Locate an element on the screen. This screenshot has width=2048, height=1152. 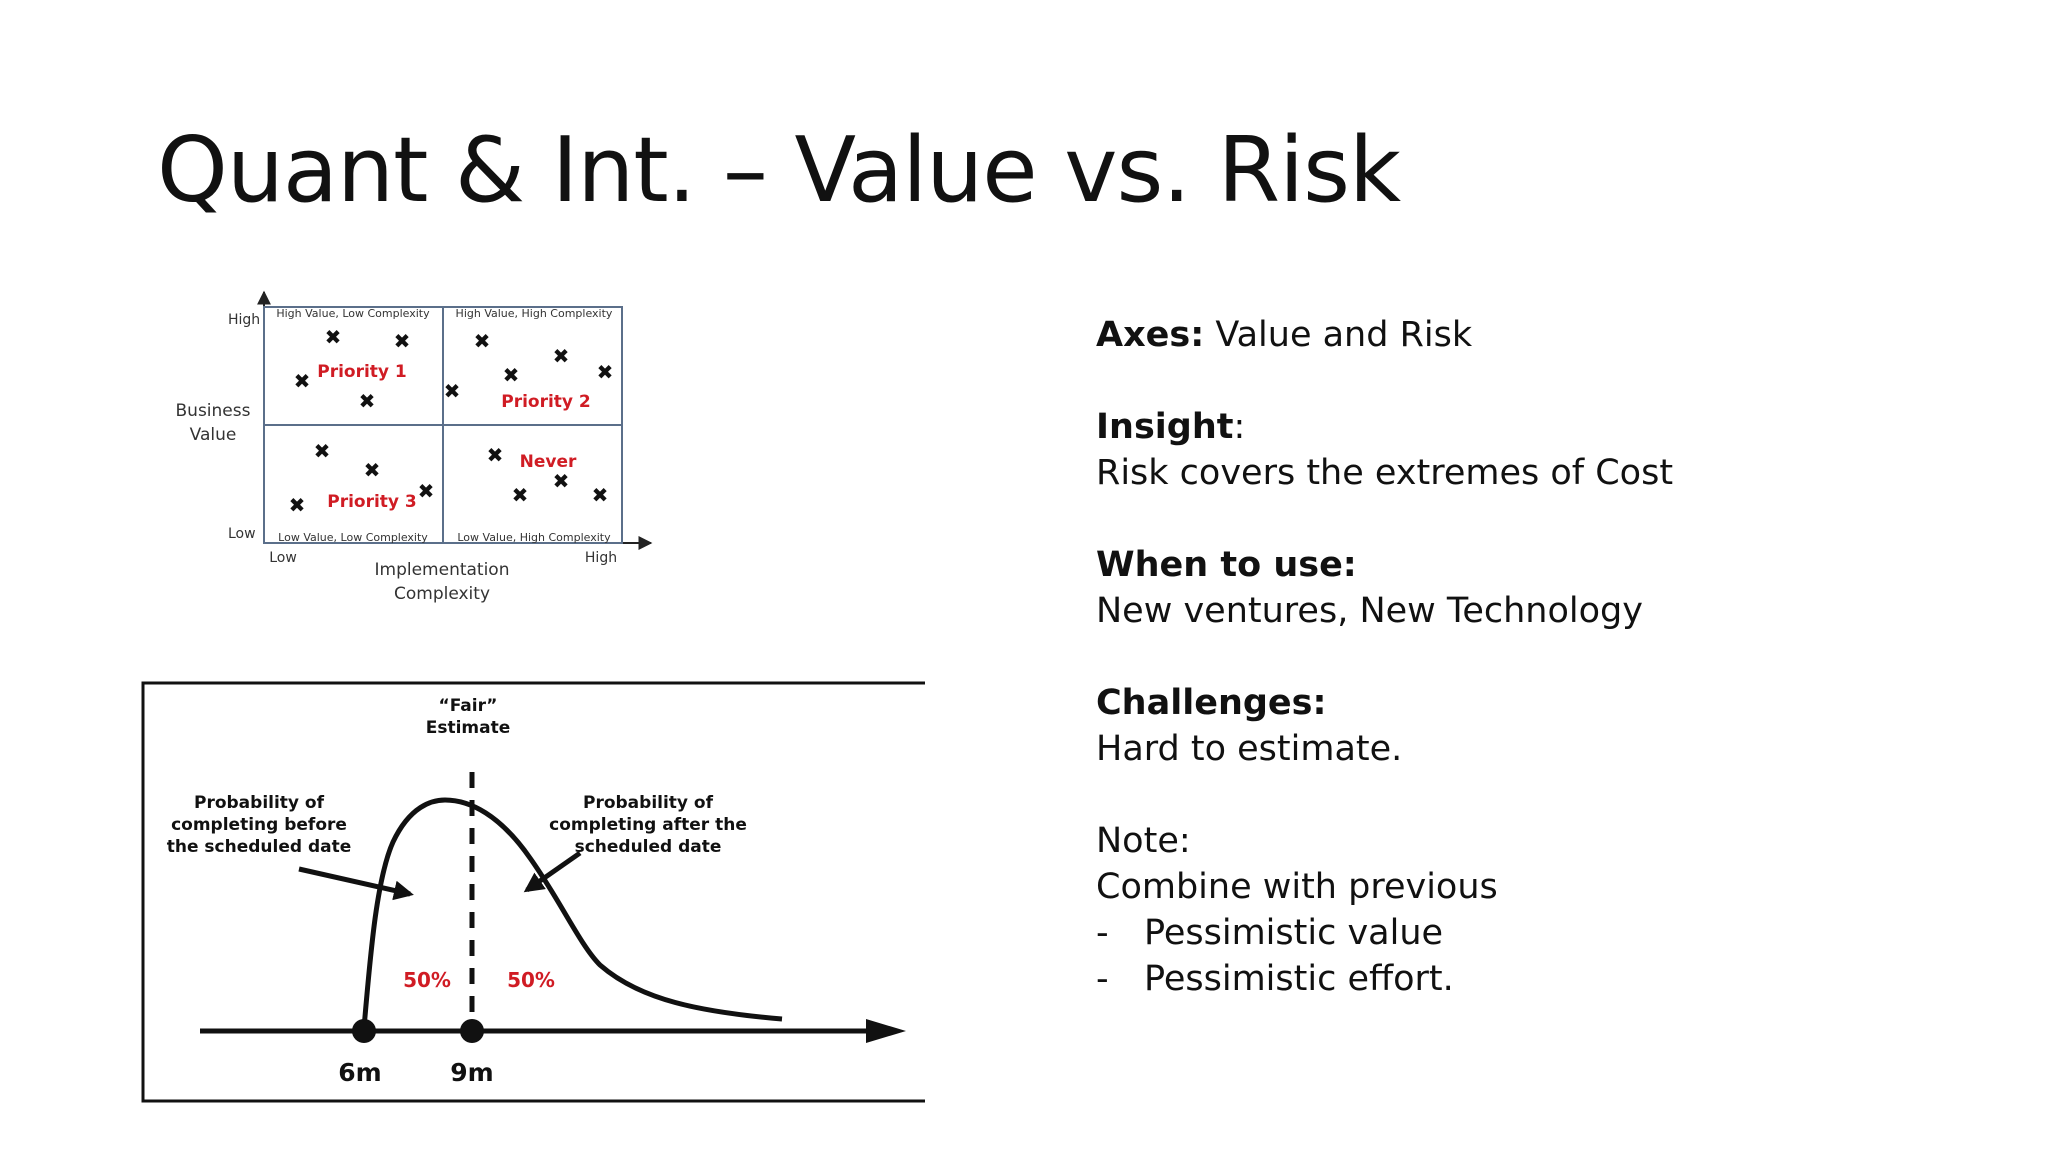
tick-label-6m: 6m is located at coordinates (359, 1072).